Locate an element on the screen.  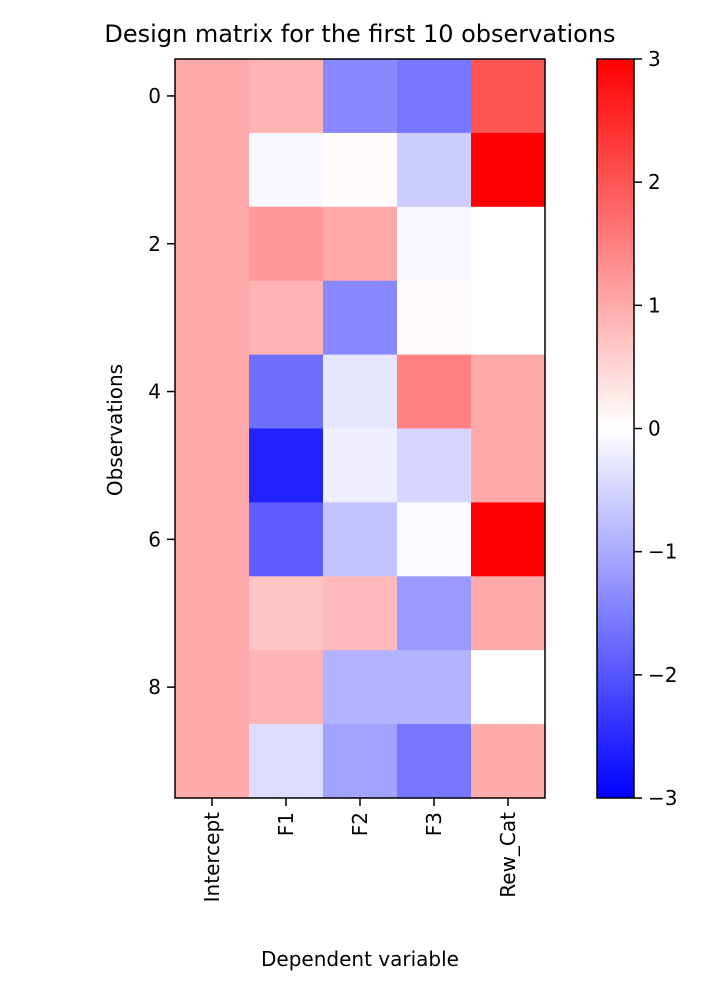
colorbar is located at coordinates (615, 428).